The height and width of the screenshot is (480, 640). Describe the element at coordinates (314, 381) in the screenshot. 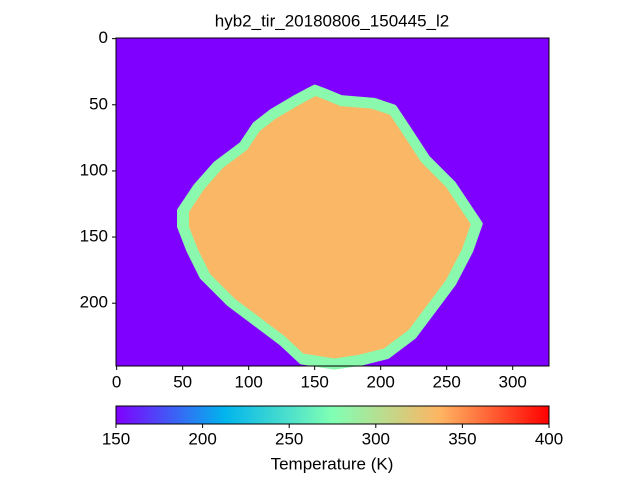

I see `x-tick-label: 150` at that location.